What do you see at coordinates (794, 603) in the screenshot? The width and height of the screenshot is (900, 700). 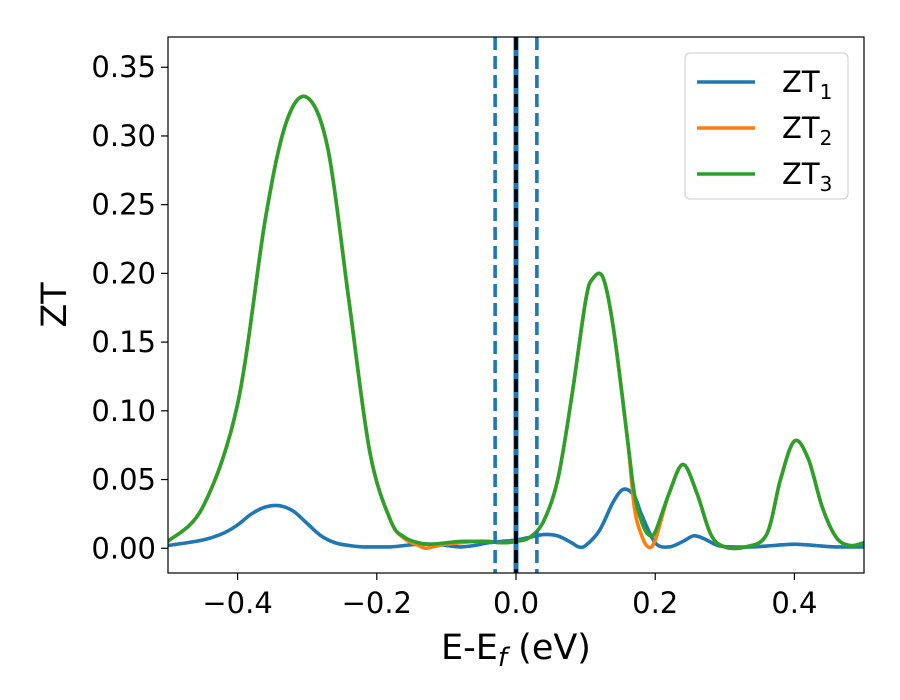 I see `x-tick-label: 0.4` at bounding box center [794, 603].